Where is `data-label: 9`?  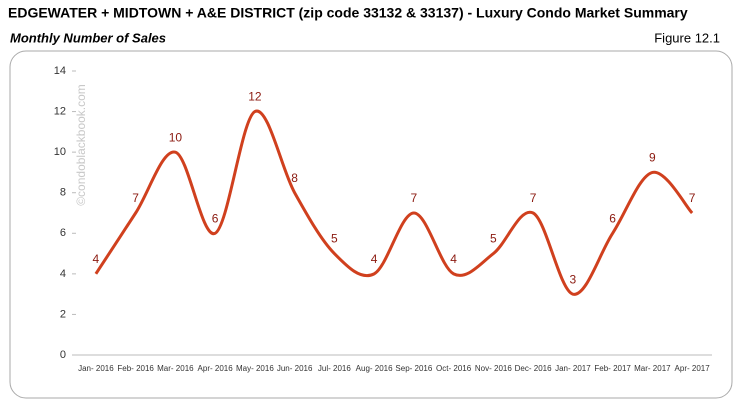
data-label: 9 is located at coordinates (652, 158).